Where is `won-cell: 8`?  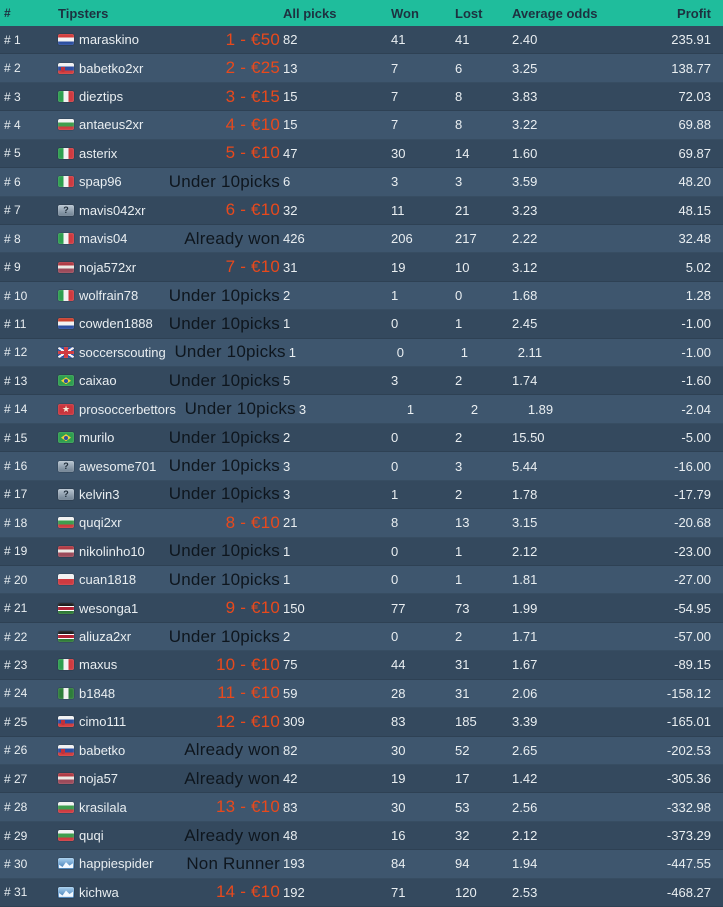 won-cell: 8 is located at coordinates (395, 523).